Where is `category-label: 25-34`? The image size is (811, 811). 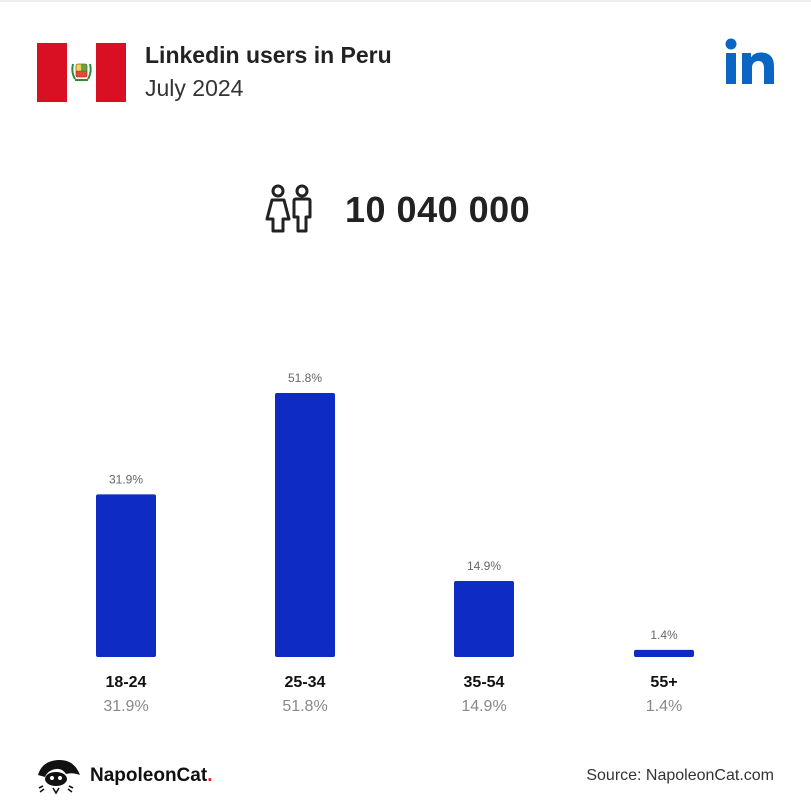
category-label: 25-34 is located at coordinates (305, 682).